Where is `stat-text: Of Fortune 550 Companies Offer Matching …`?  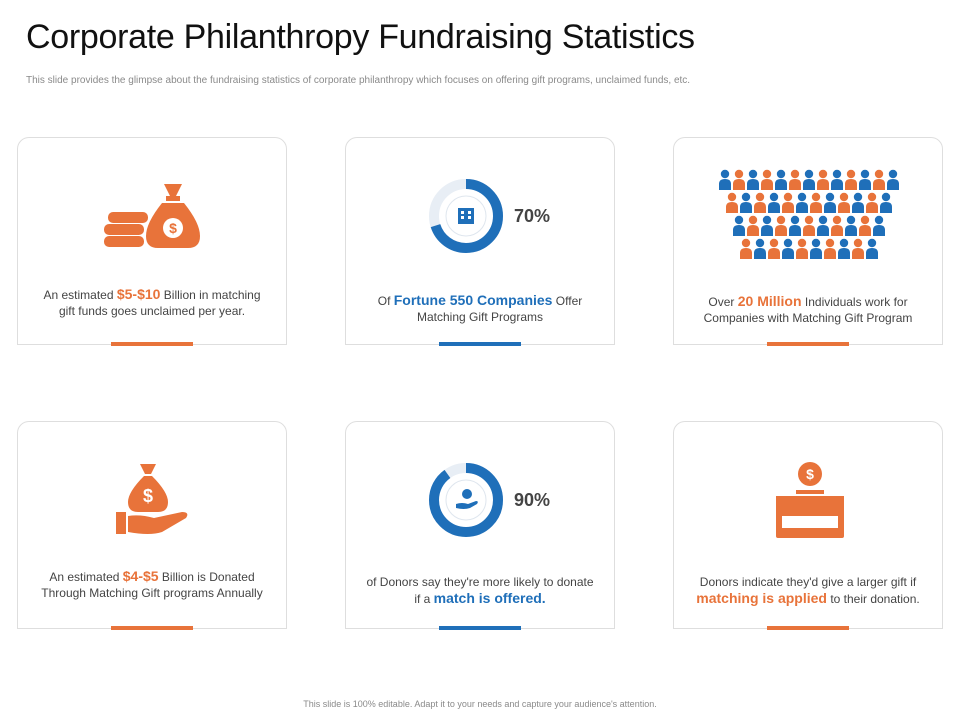
stat-text: Of Fortune 550 Companies Offer Matching … is located at coordinates (480, 308).